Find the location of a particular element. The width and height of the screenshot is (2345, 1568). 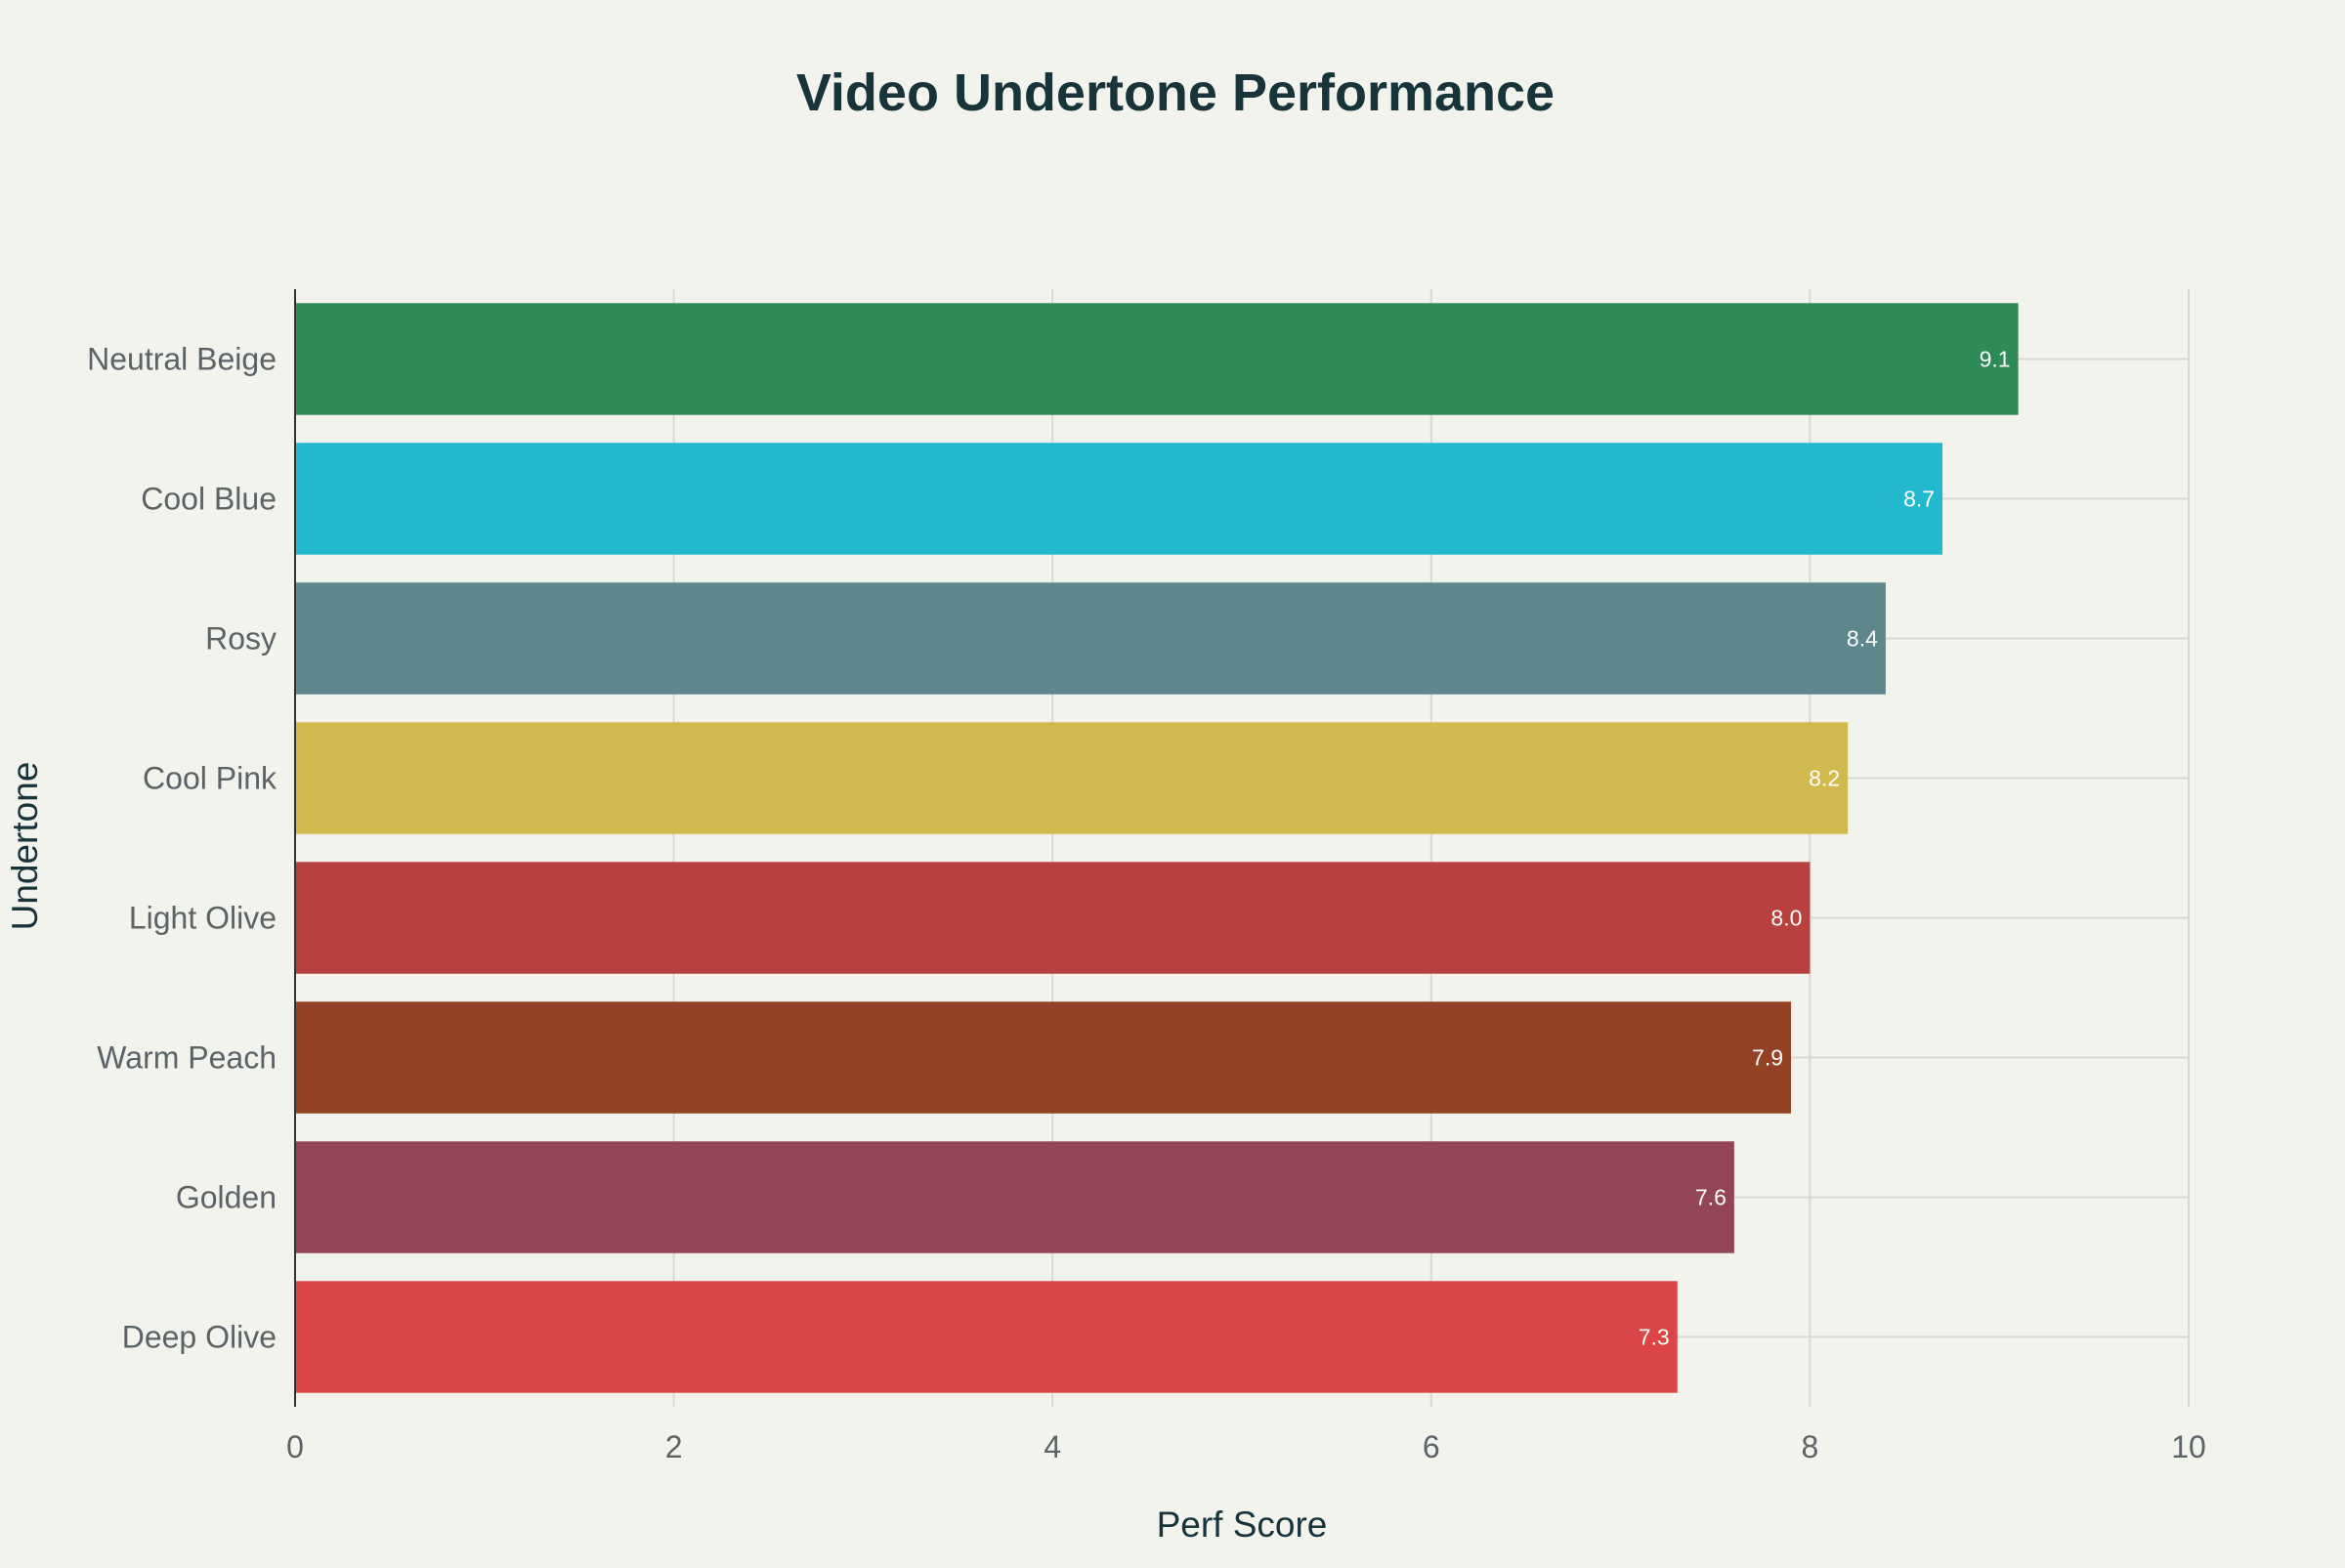

category-label: Light Olive is located at coordinates (203, 918).